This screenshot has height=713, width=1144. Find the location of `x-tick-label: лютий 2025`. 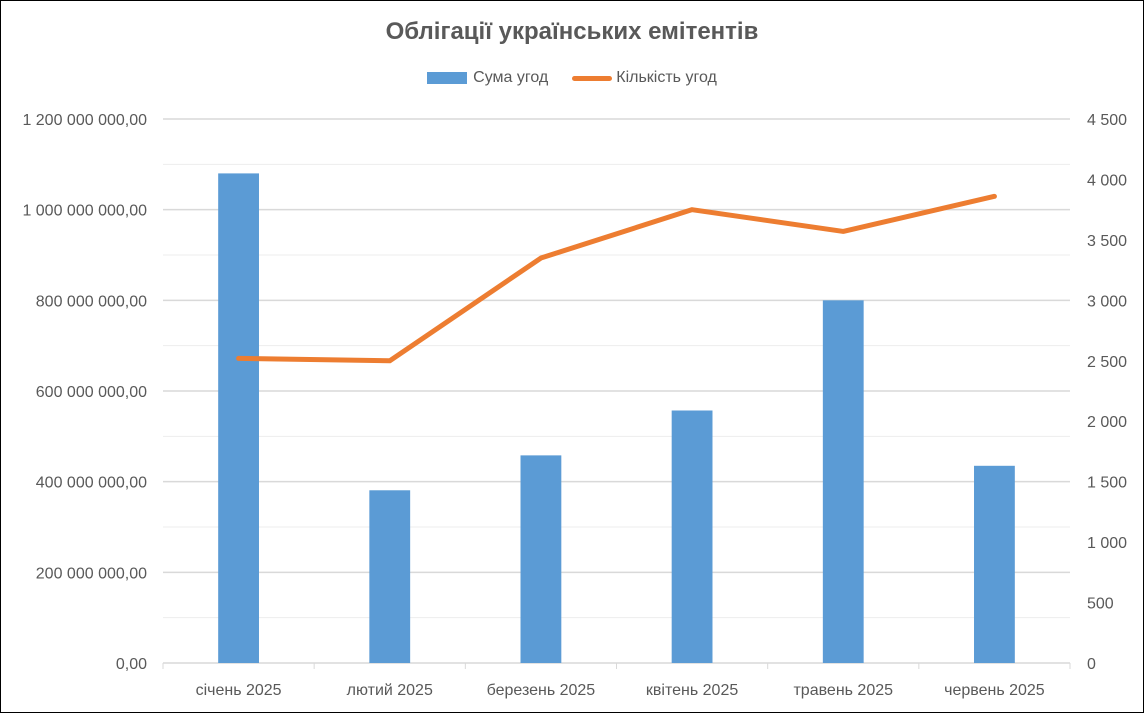

x-tick-label: лютий 2025 is located at coordinates (390, 690).